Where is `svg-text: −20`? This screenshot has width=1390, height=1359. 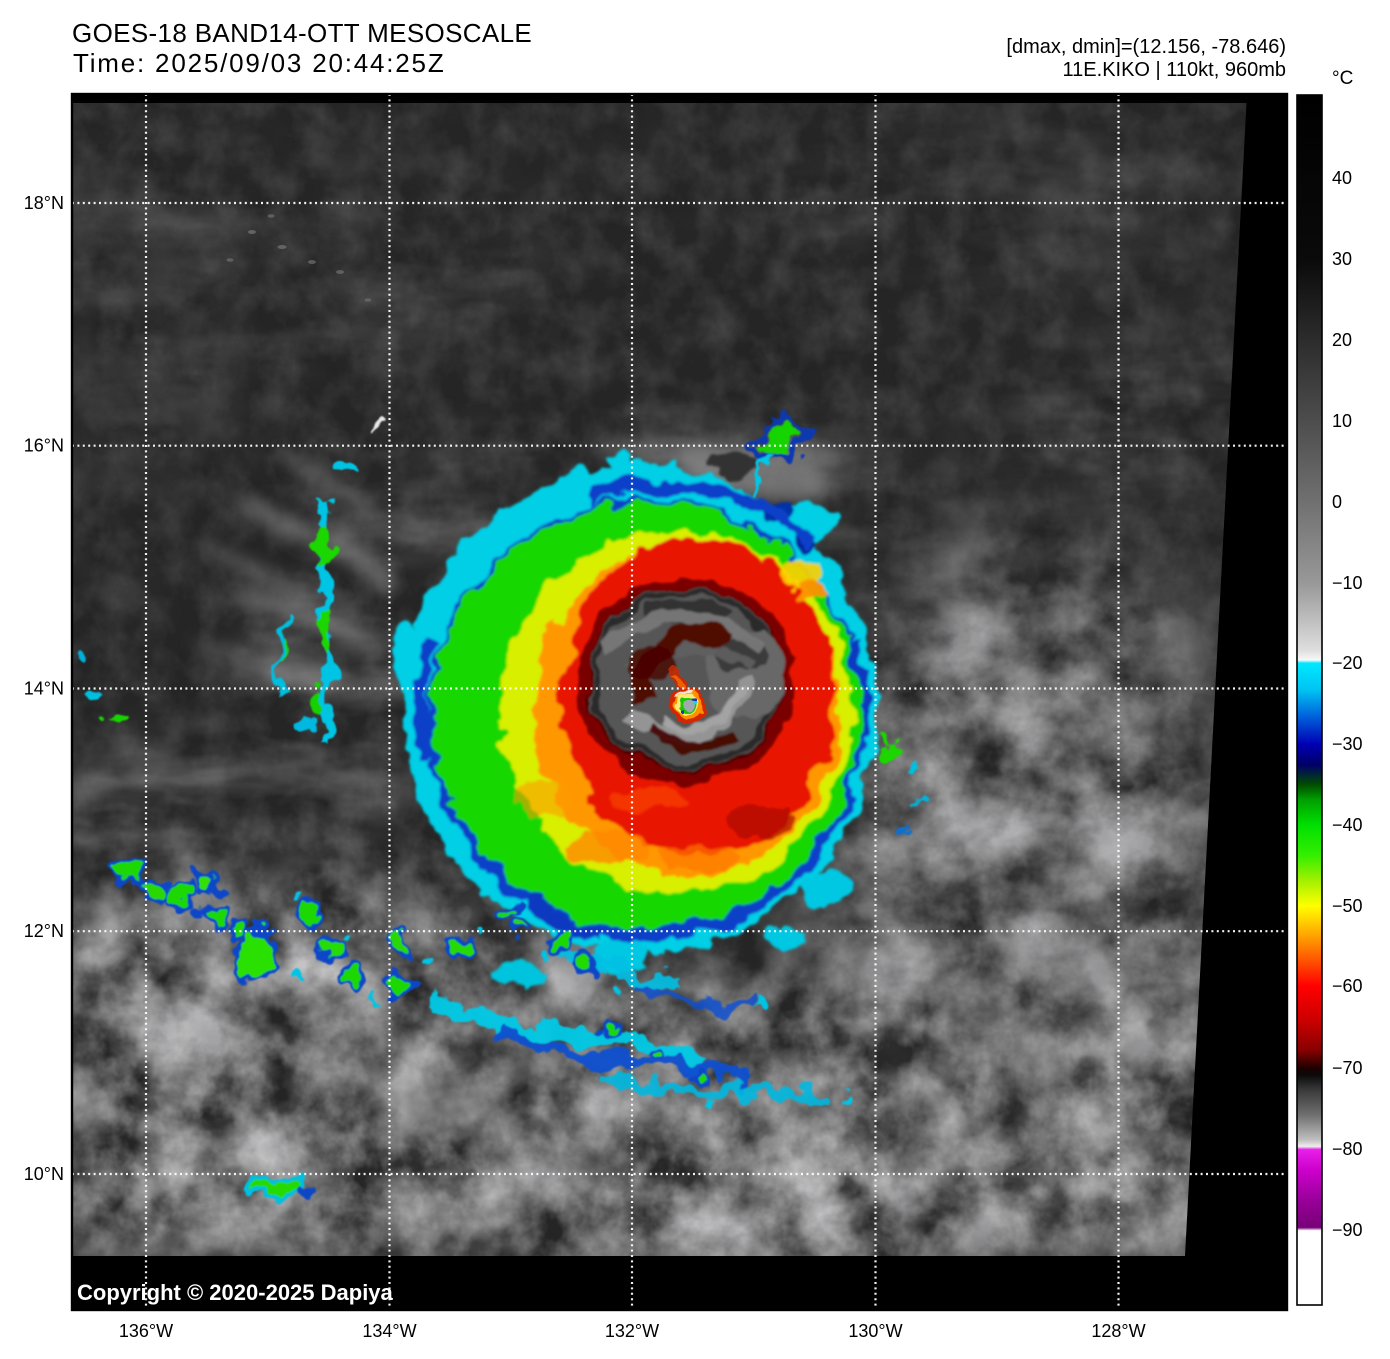
svg-text: −20 is located at coordinates (1347, 663).